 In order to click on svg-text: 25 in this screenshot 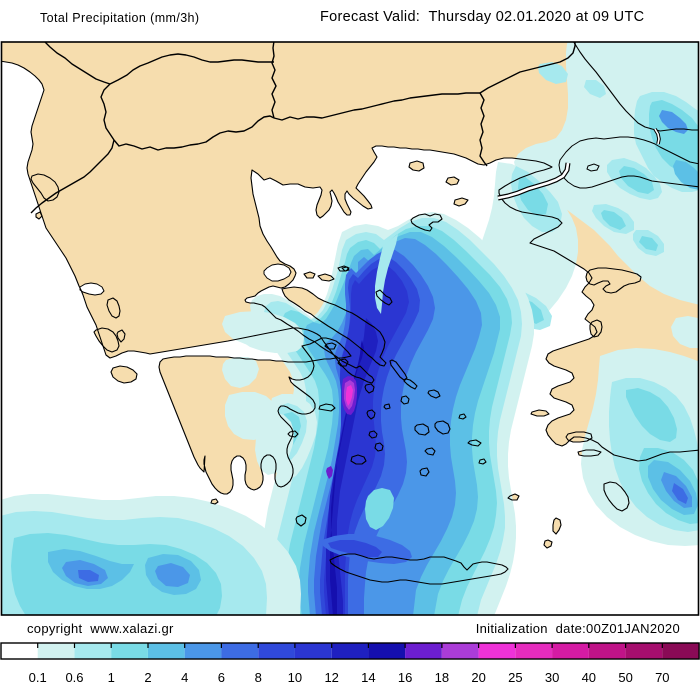, I will do `click(515, 677)`.